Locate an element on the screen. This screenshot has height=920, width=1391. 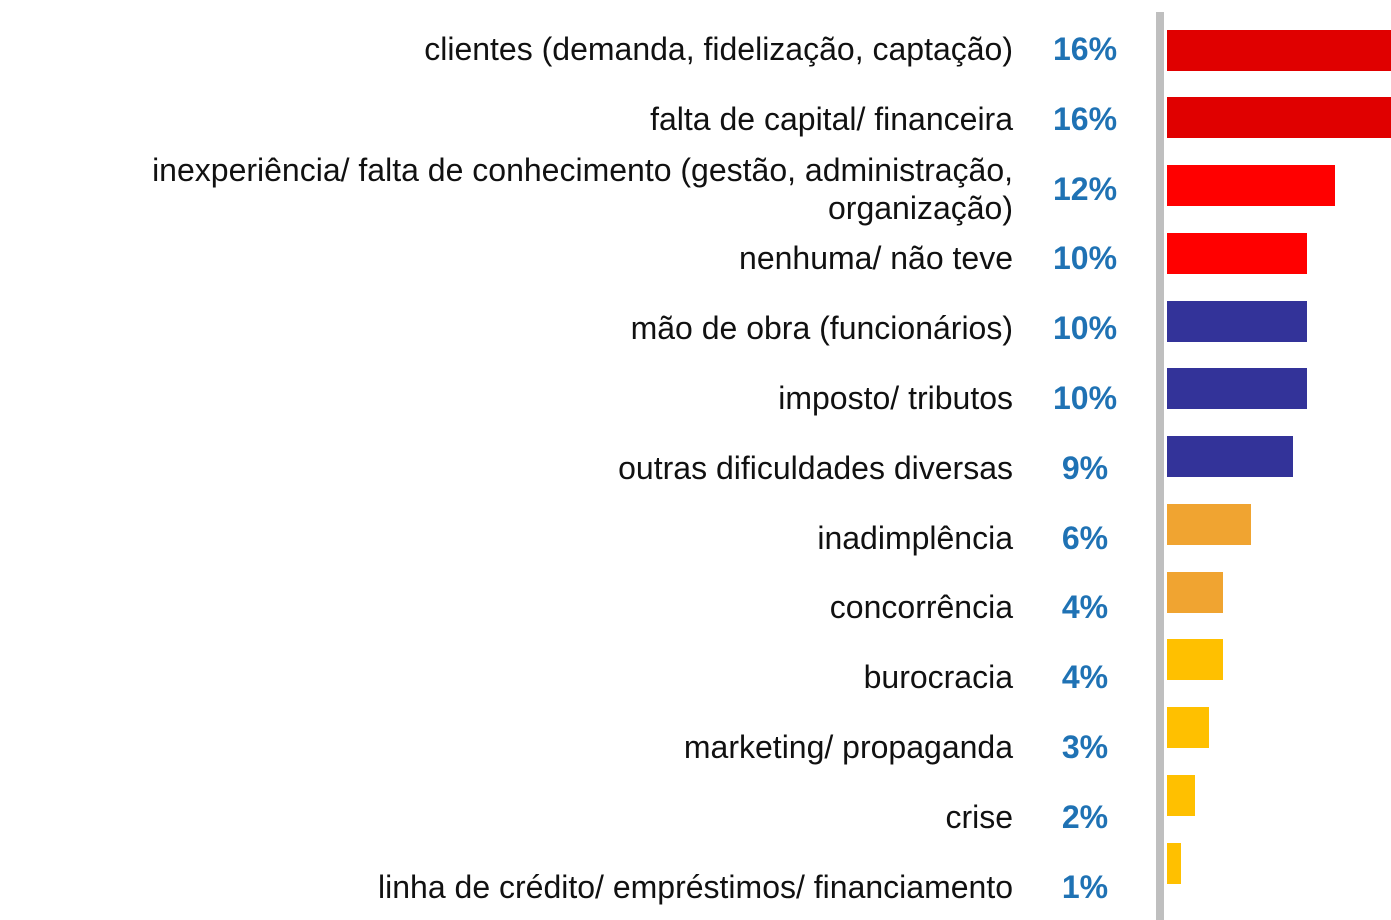
category-label: inadimplência is located at coordinates (915, 537).